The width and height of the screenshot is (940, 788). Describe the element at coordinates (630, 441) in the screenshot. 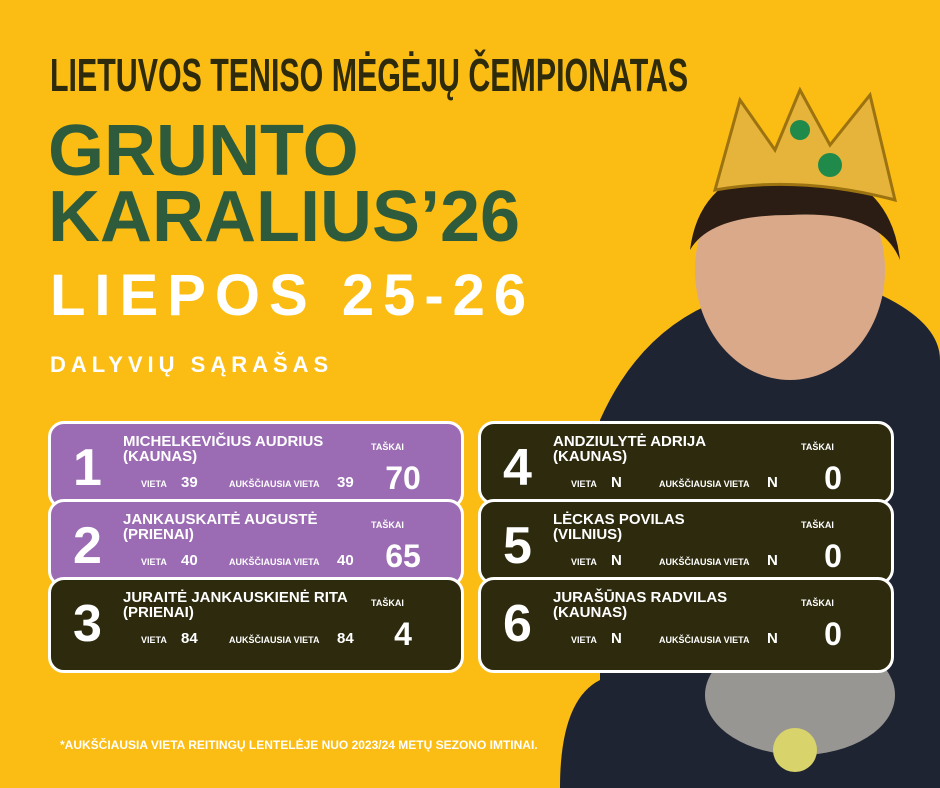

I see `name: ANDZIULYTĖ ADRIJA` at that location.